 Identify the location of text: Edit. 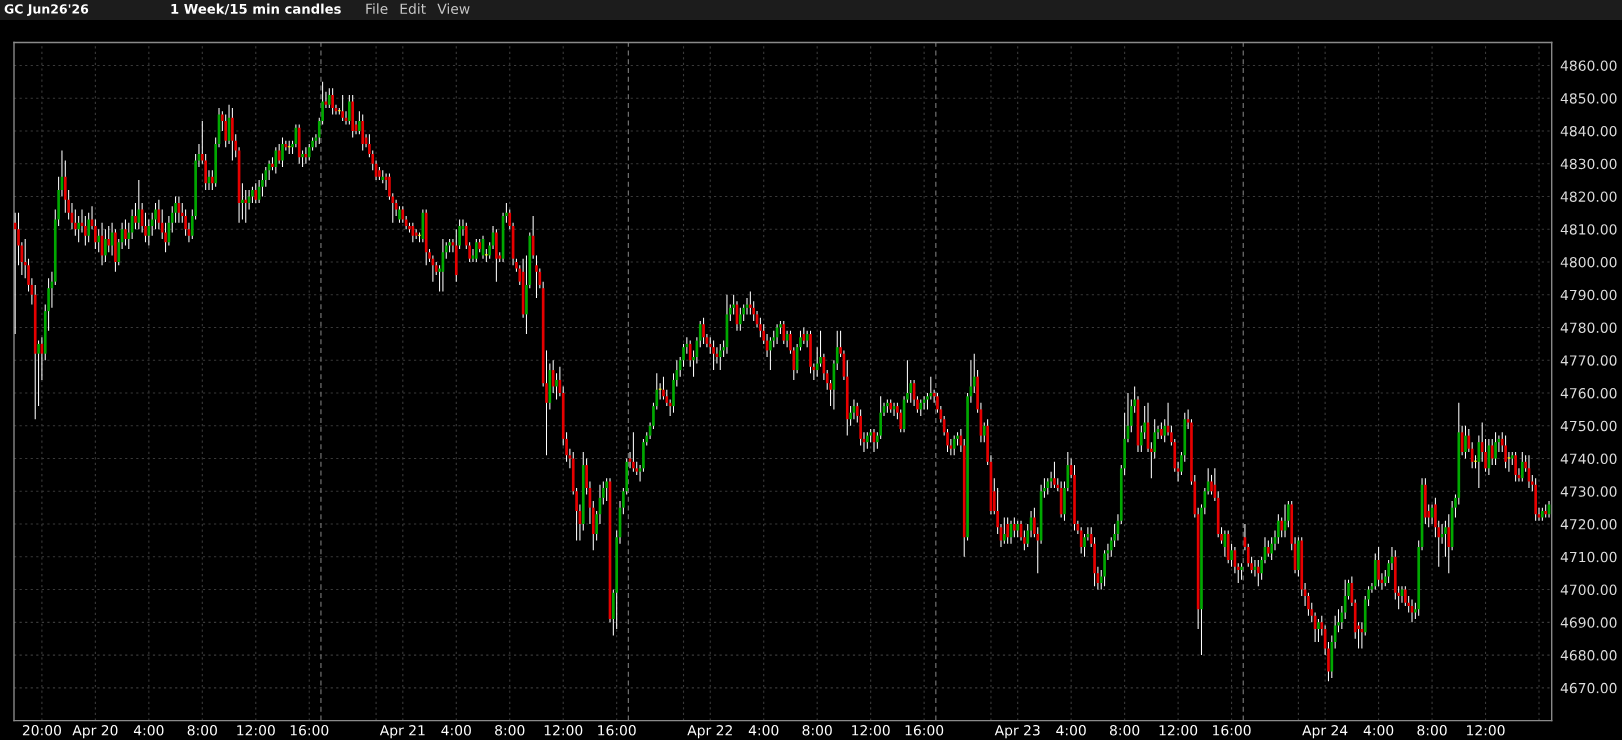
(413, 9).